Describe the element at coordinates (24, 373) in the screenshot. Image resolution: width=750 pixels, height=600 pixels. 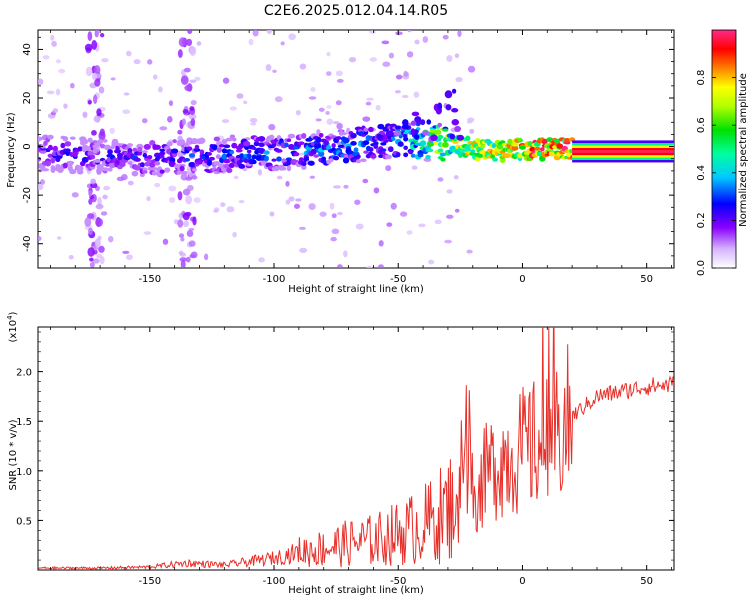
I see `y-tick-label: 2.0` at that location.